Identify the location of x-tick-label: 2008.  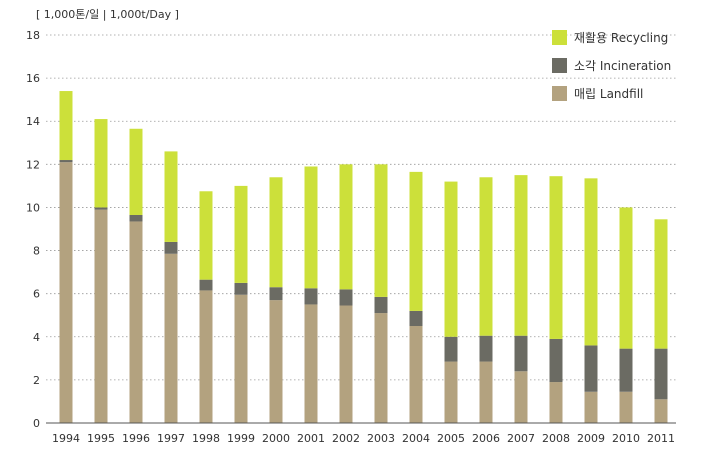
(556, 438).